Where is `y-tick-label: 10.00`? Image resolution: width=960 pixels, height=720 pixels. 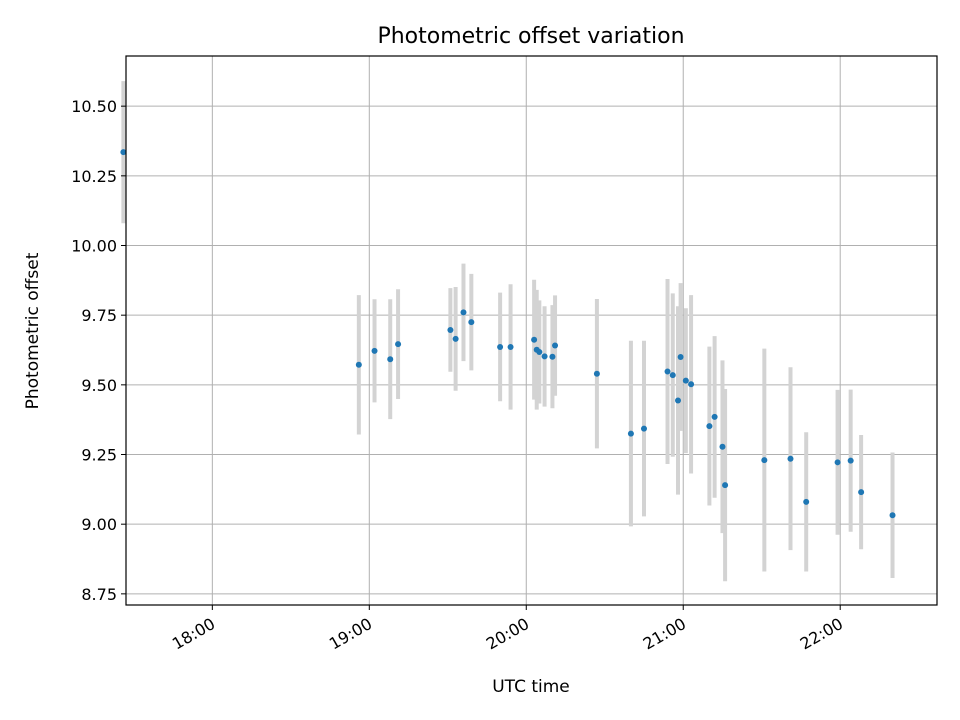 y-tick-label: 10.00 is located at coordinates (94, 246).